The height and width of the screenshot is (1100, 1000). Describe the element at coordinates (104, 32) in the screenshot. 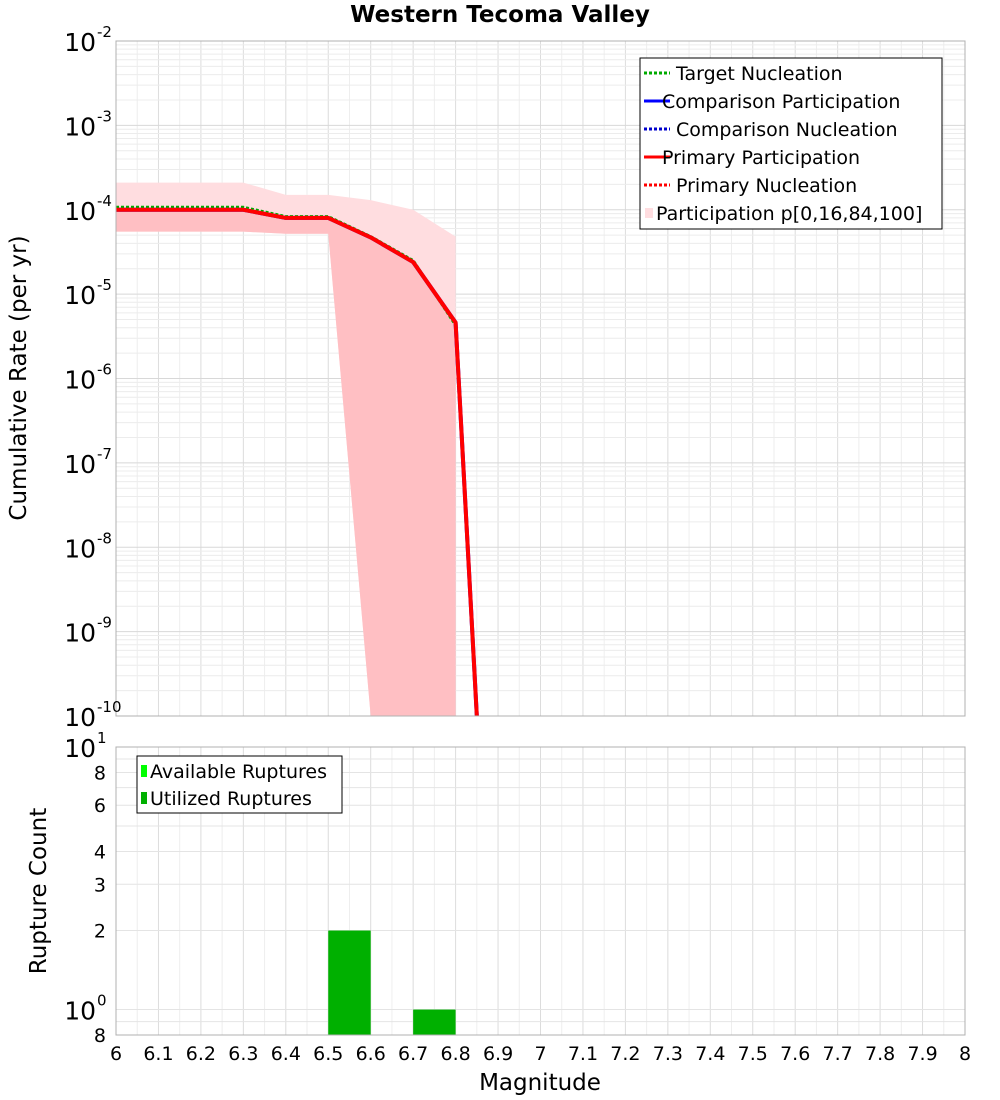

I see `top-y-tick-exponent: -2` at that location.